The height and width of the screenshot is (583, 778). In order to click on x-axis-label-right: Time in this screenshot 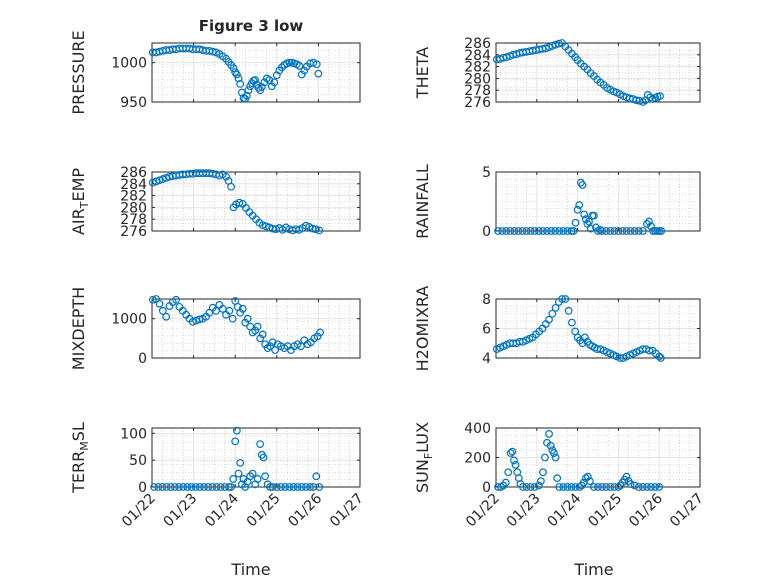, I will do `click(593, 569)`.